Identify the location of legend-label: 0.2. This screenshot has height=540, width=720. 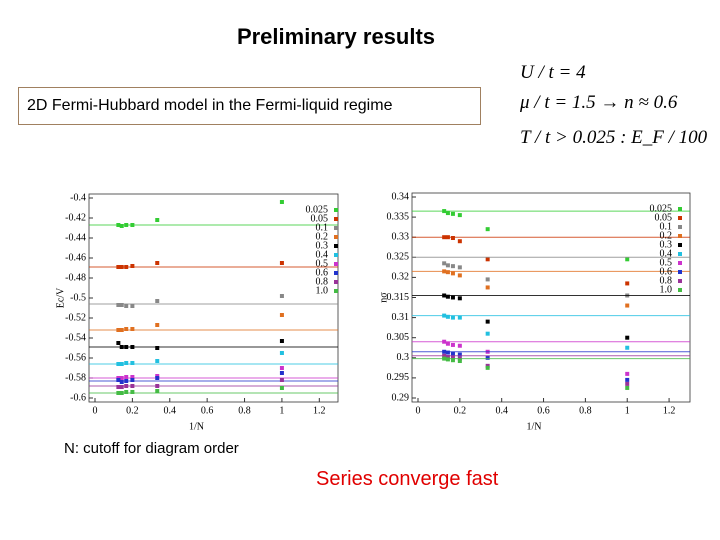
(666, 235).